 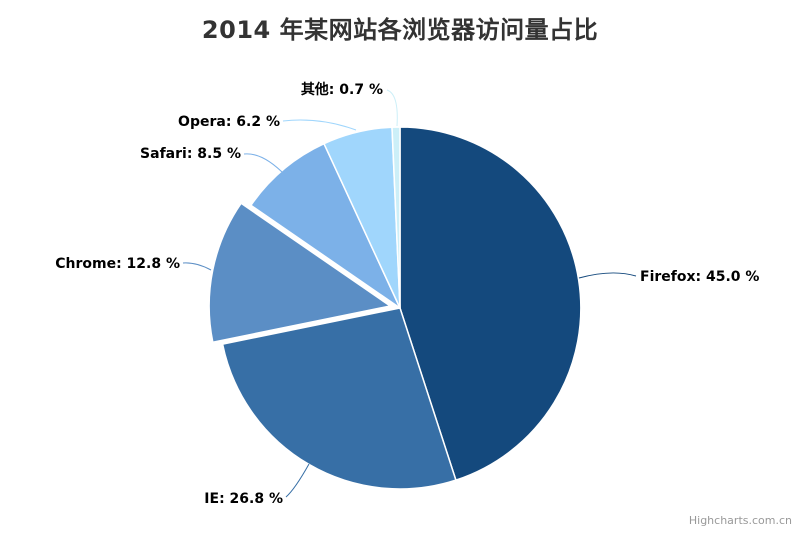 I want to click on data-label-other: 其他: 0.7 %, so click(x=342, y=89).